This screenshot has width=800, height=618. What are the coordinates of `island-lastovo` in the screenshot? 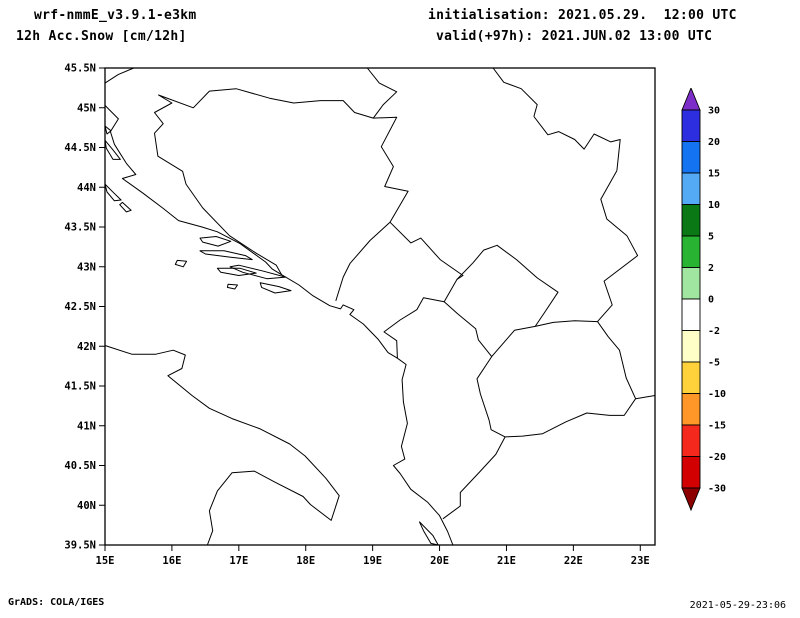 It's located at (232, 286).